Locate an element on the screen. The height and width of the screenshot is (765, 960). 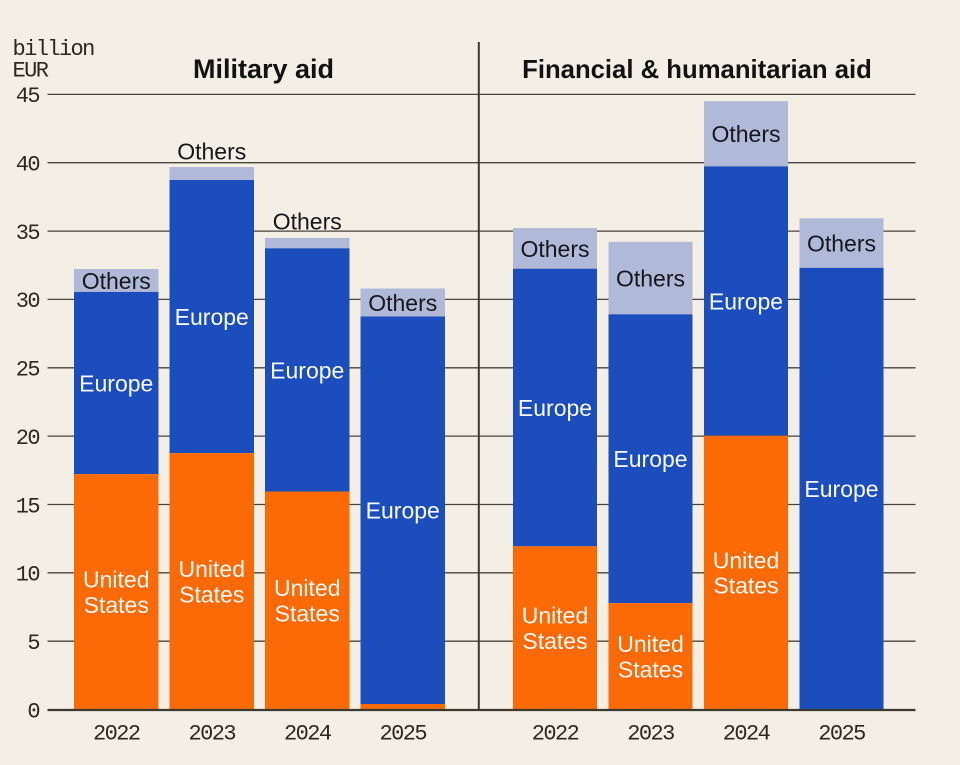
svg-text: 0 is located at coordinates (33, 711).